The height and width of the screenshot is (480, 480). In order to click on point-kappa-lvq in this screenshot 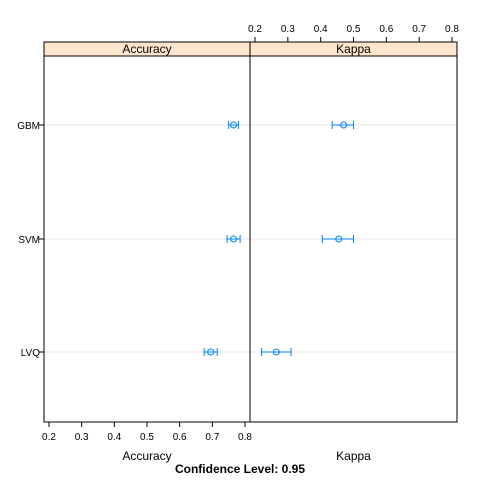, I will do `click(276, 352)`.